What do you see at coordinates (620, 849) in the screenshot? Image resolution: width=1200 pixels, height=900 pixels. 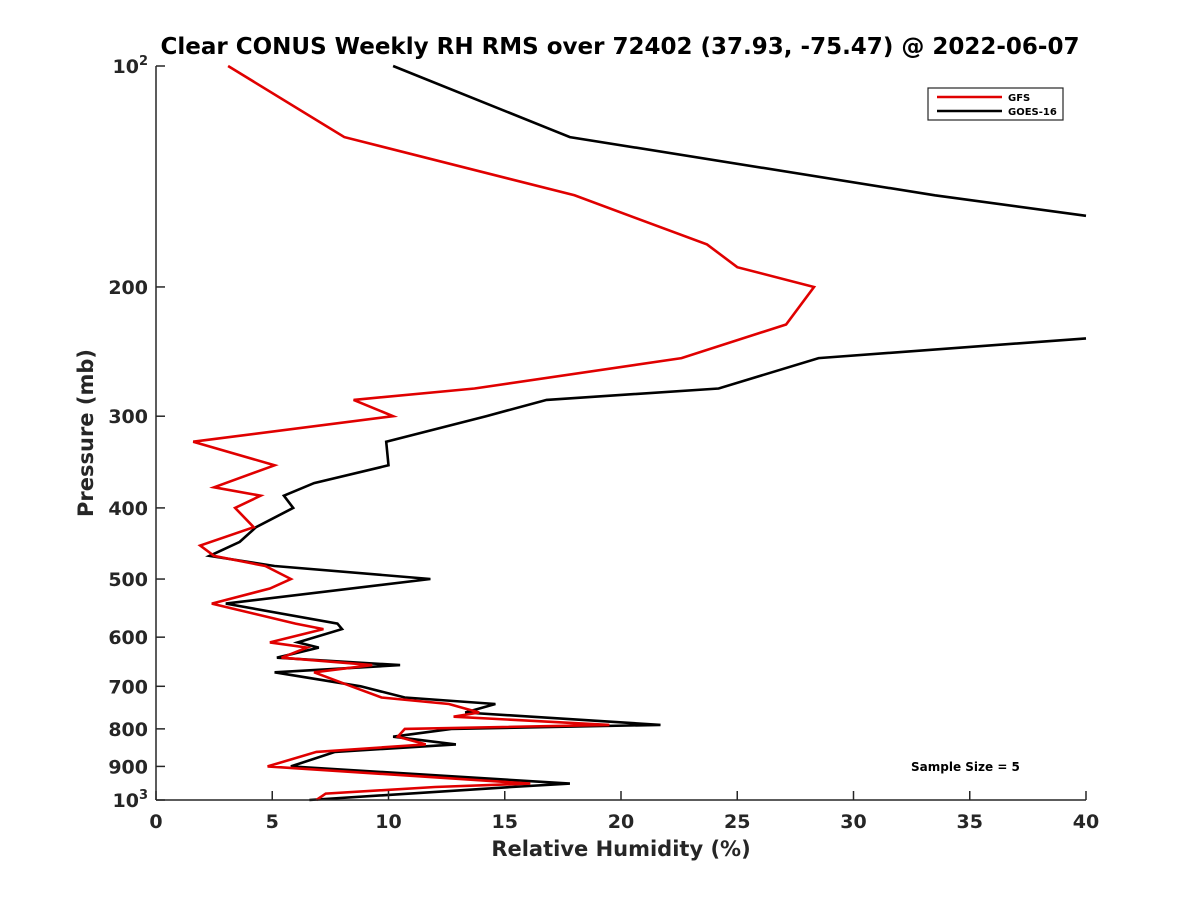 I see `x-axis-label: Relative Humidity (%)` at bounding box center [620, 849].